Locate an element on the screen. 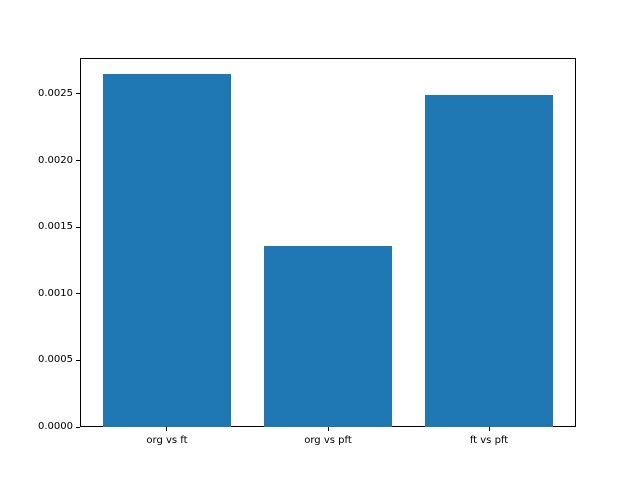  bar-org-vs-ft is located at coordinates (167, 250).